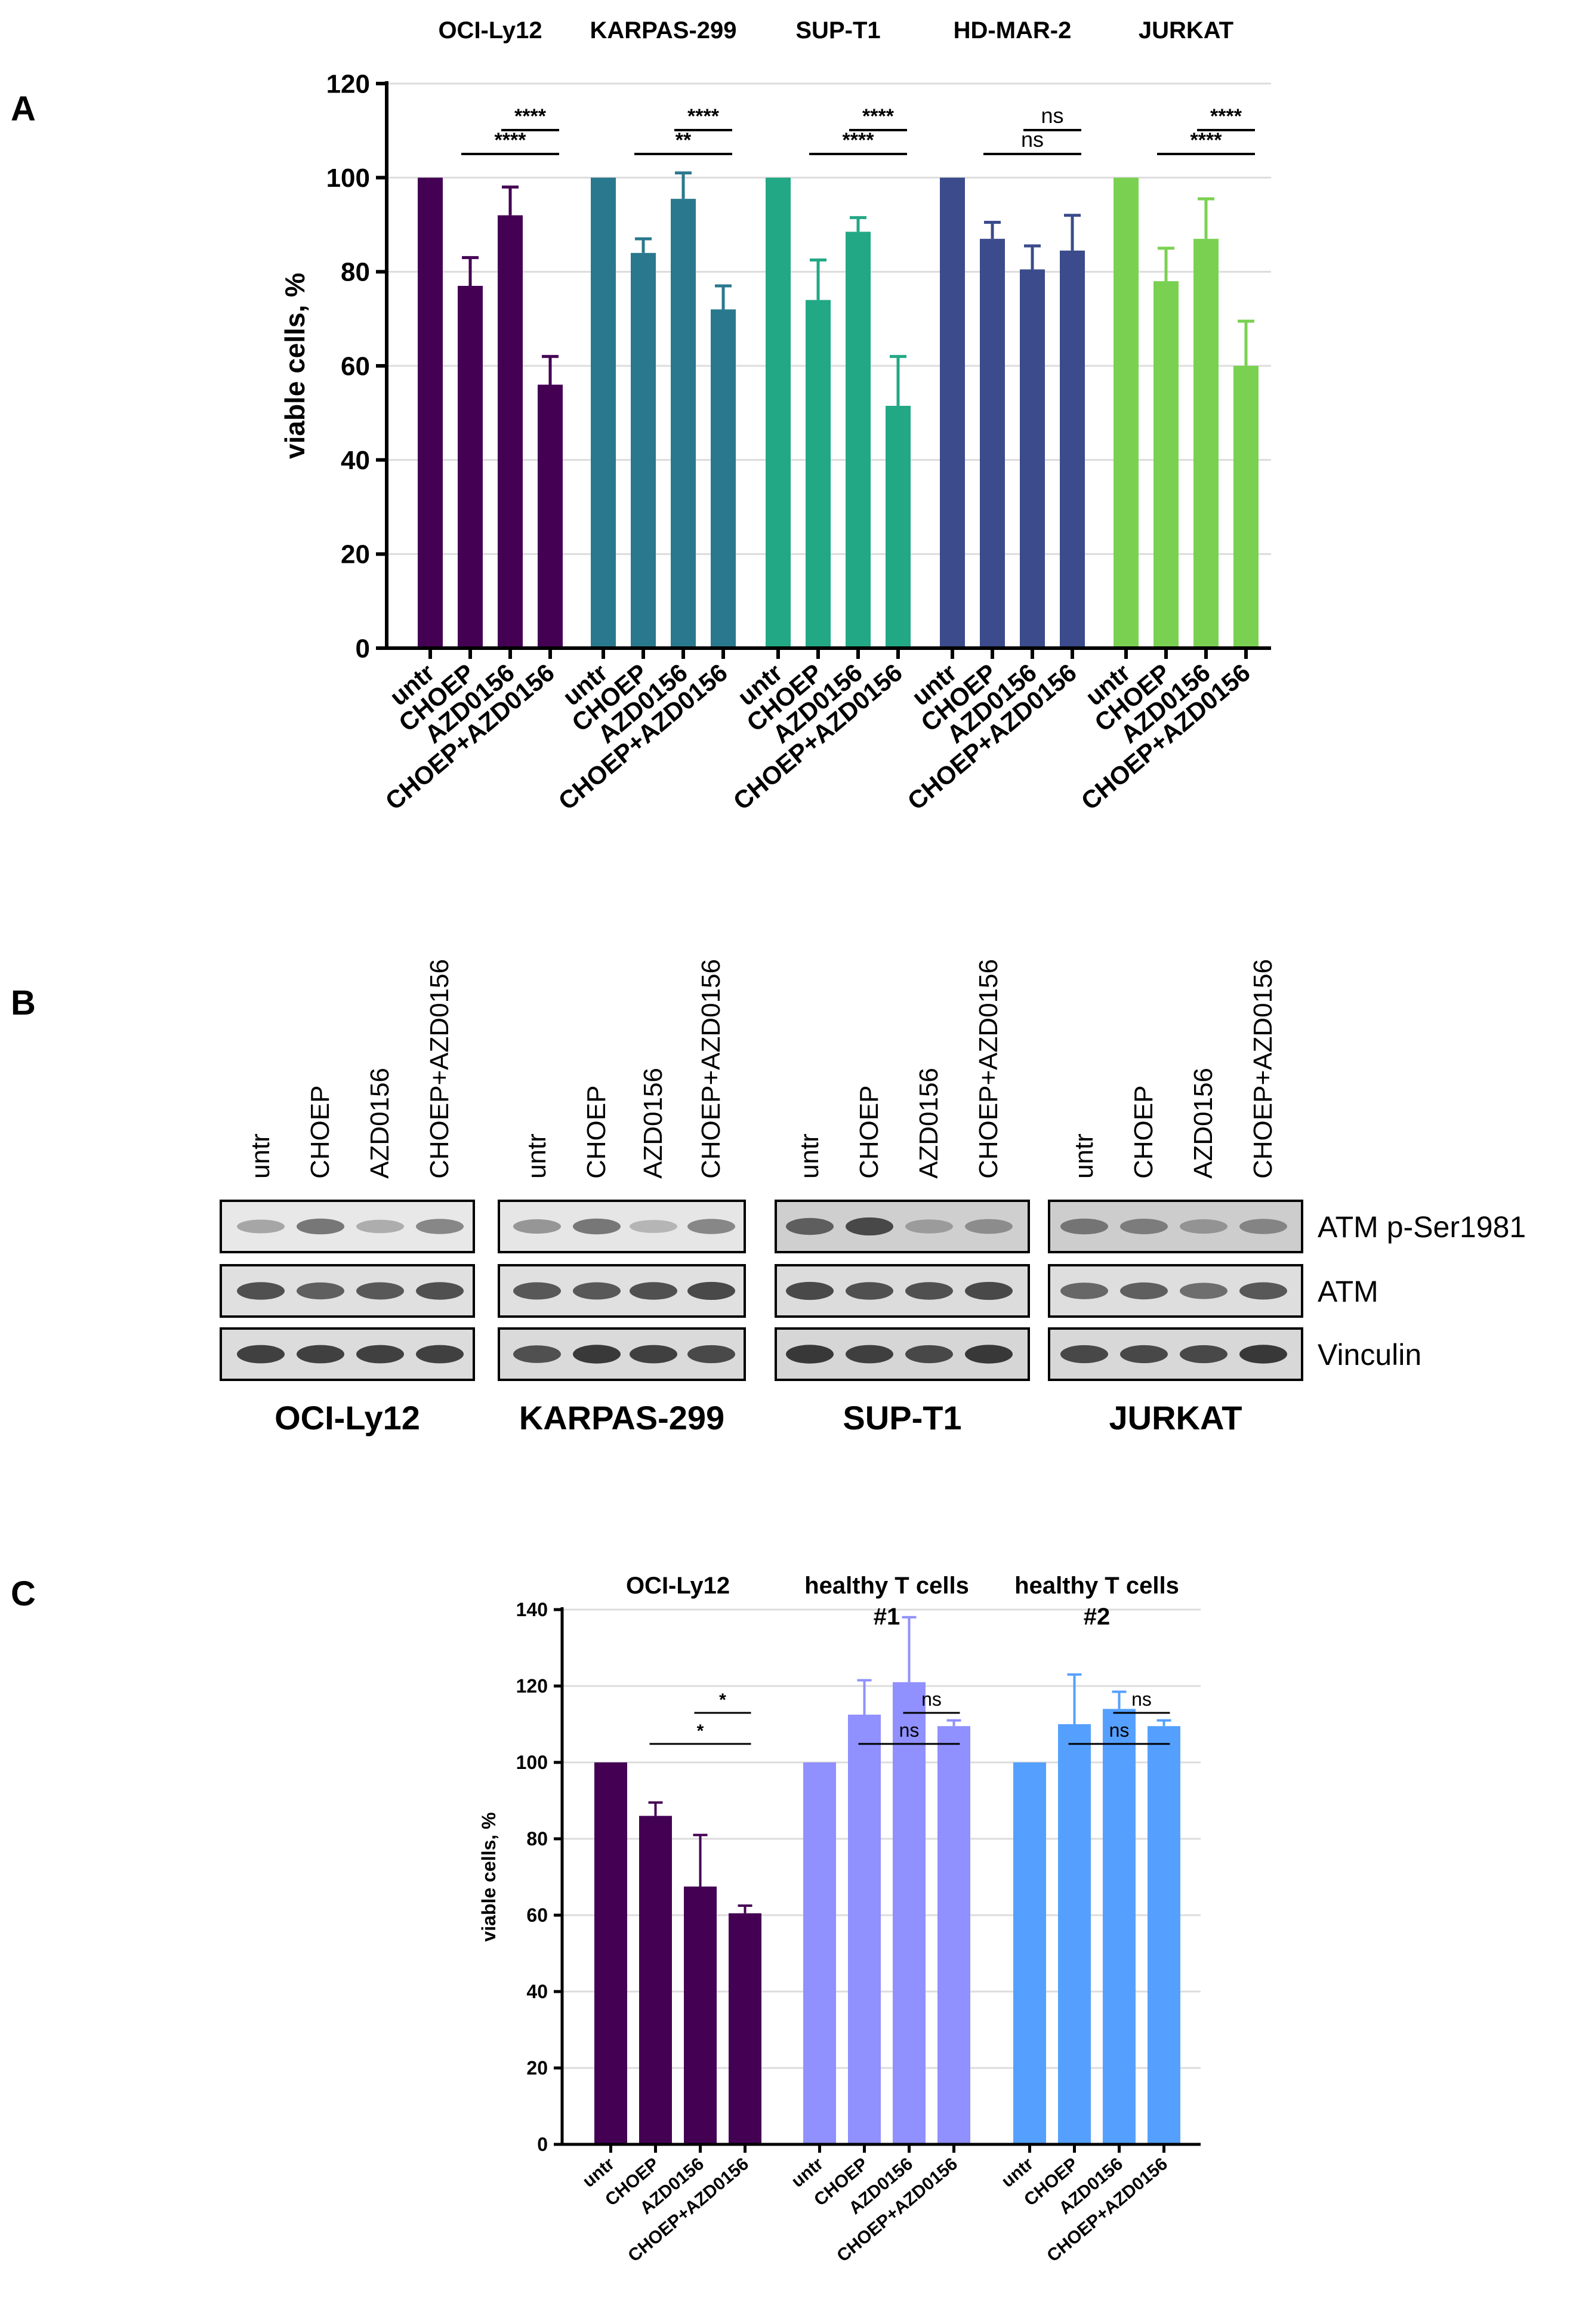 This screenshot has width=1573, height=2324. Describe the element at coordinates (490, 30) in the screenshot. I see `group-title: OCI-Ly12` at that location.